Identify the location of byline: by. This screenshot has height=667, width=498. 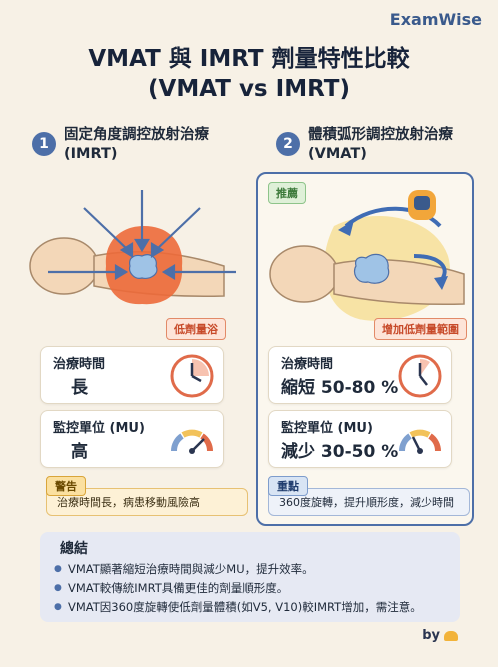
(440, 635).